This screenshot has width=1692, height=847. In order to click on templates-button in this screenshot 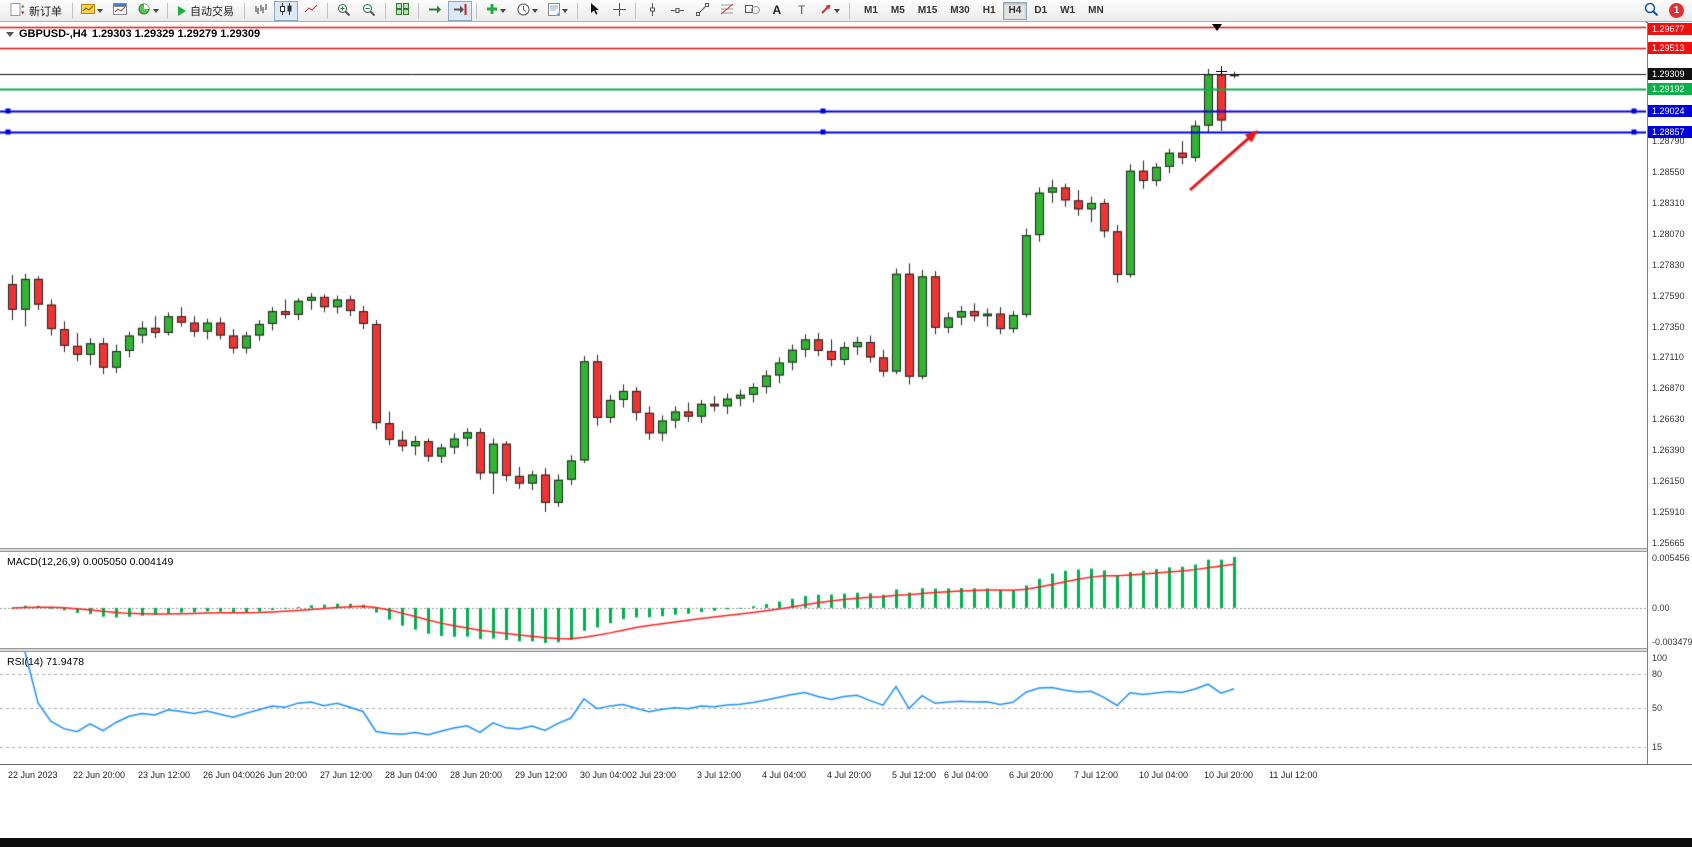, I will do `click(558, 11)`.